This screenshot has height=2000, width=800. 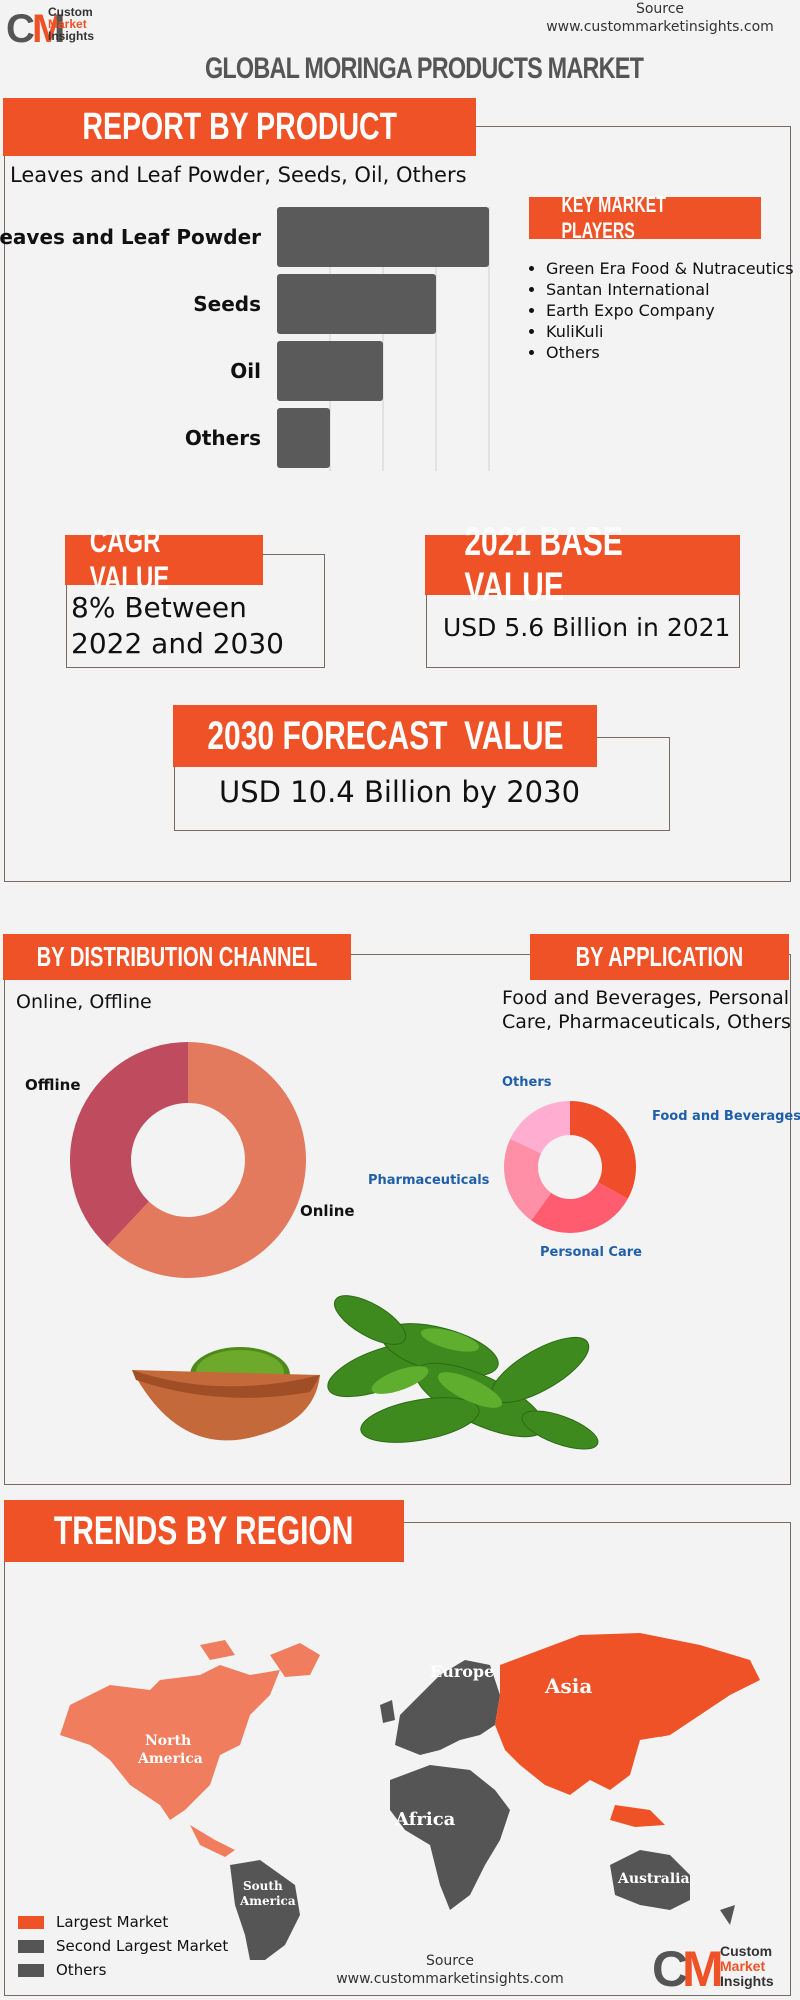 What do you see at coordinates (587, 627) in the screenshot?
I see `base-value: USD 5.6 Billion in 2021` at bounding box center [587, 627].